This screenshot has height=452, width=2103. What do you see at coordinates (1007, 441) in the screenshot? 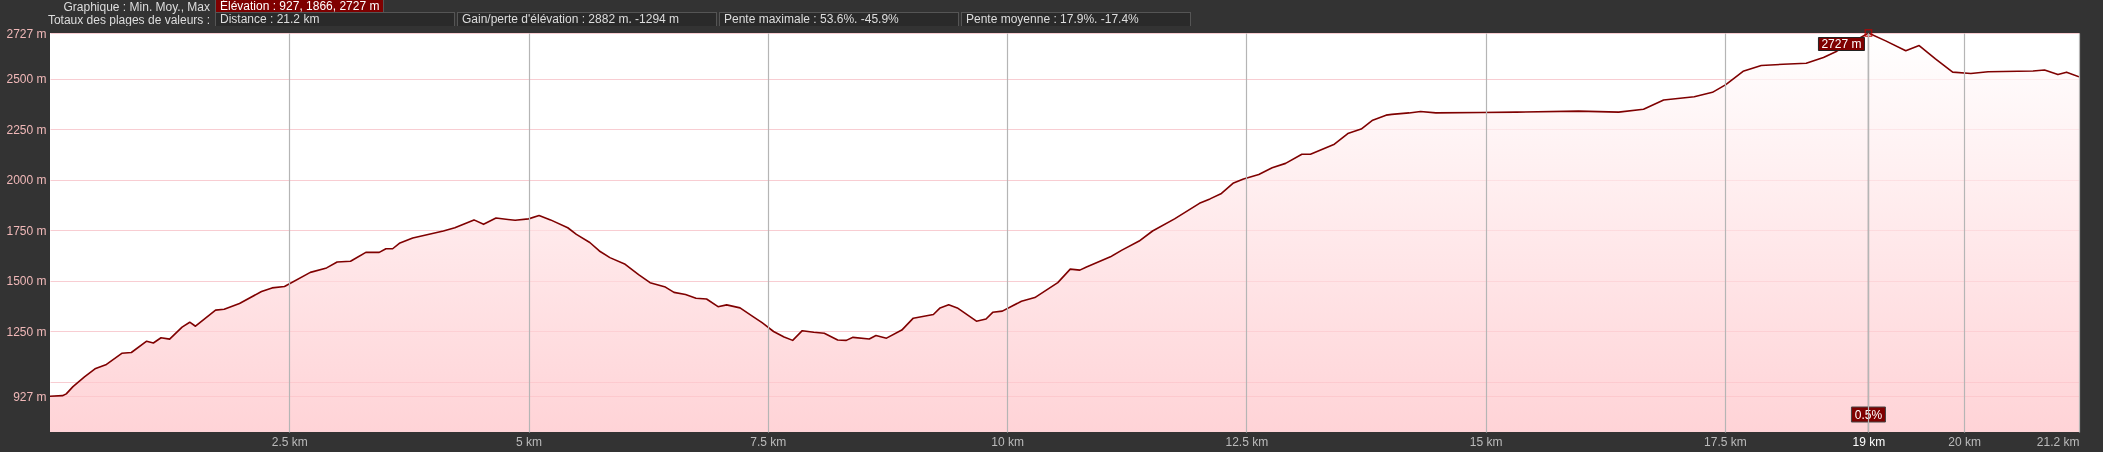
I see `x-tick-label: 10 km` at bounding box center [1007, 441].